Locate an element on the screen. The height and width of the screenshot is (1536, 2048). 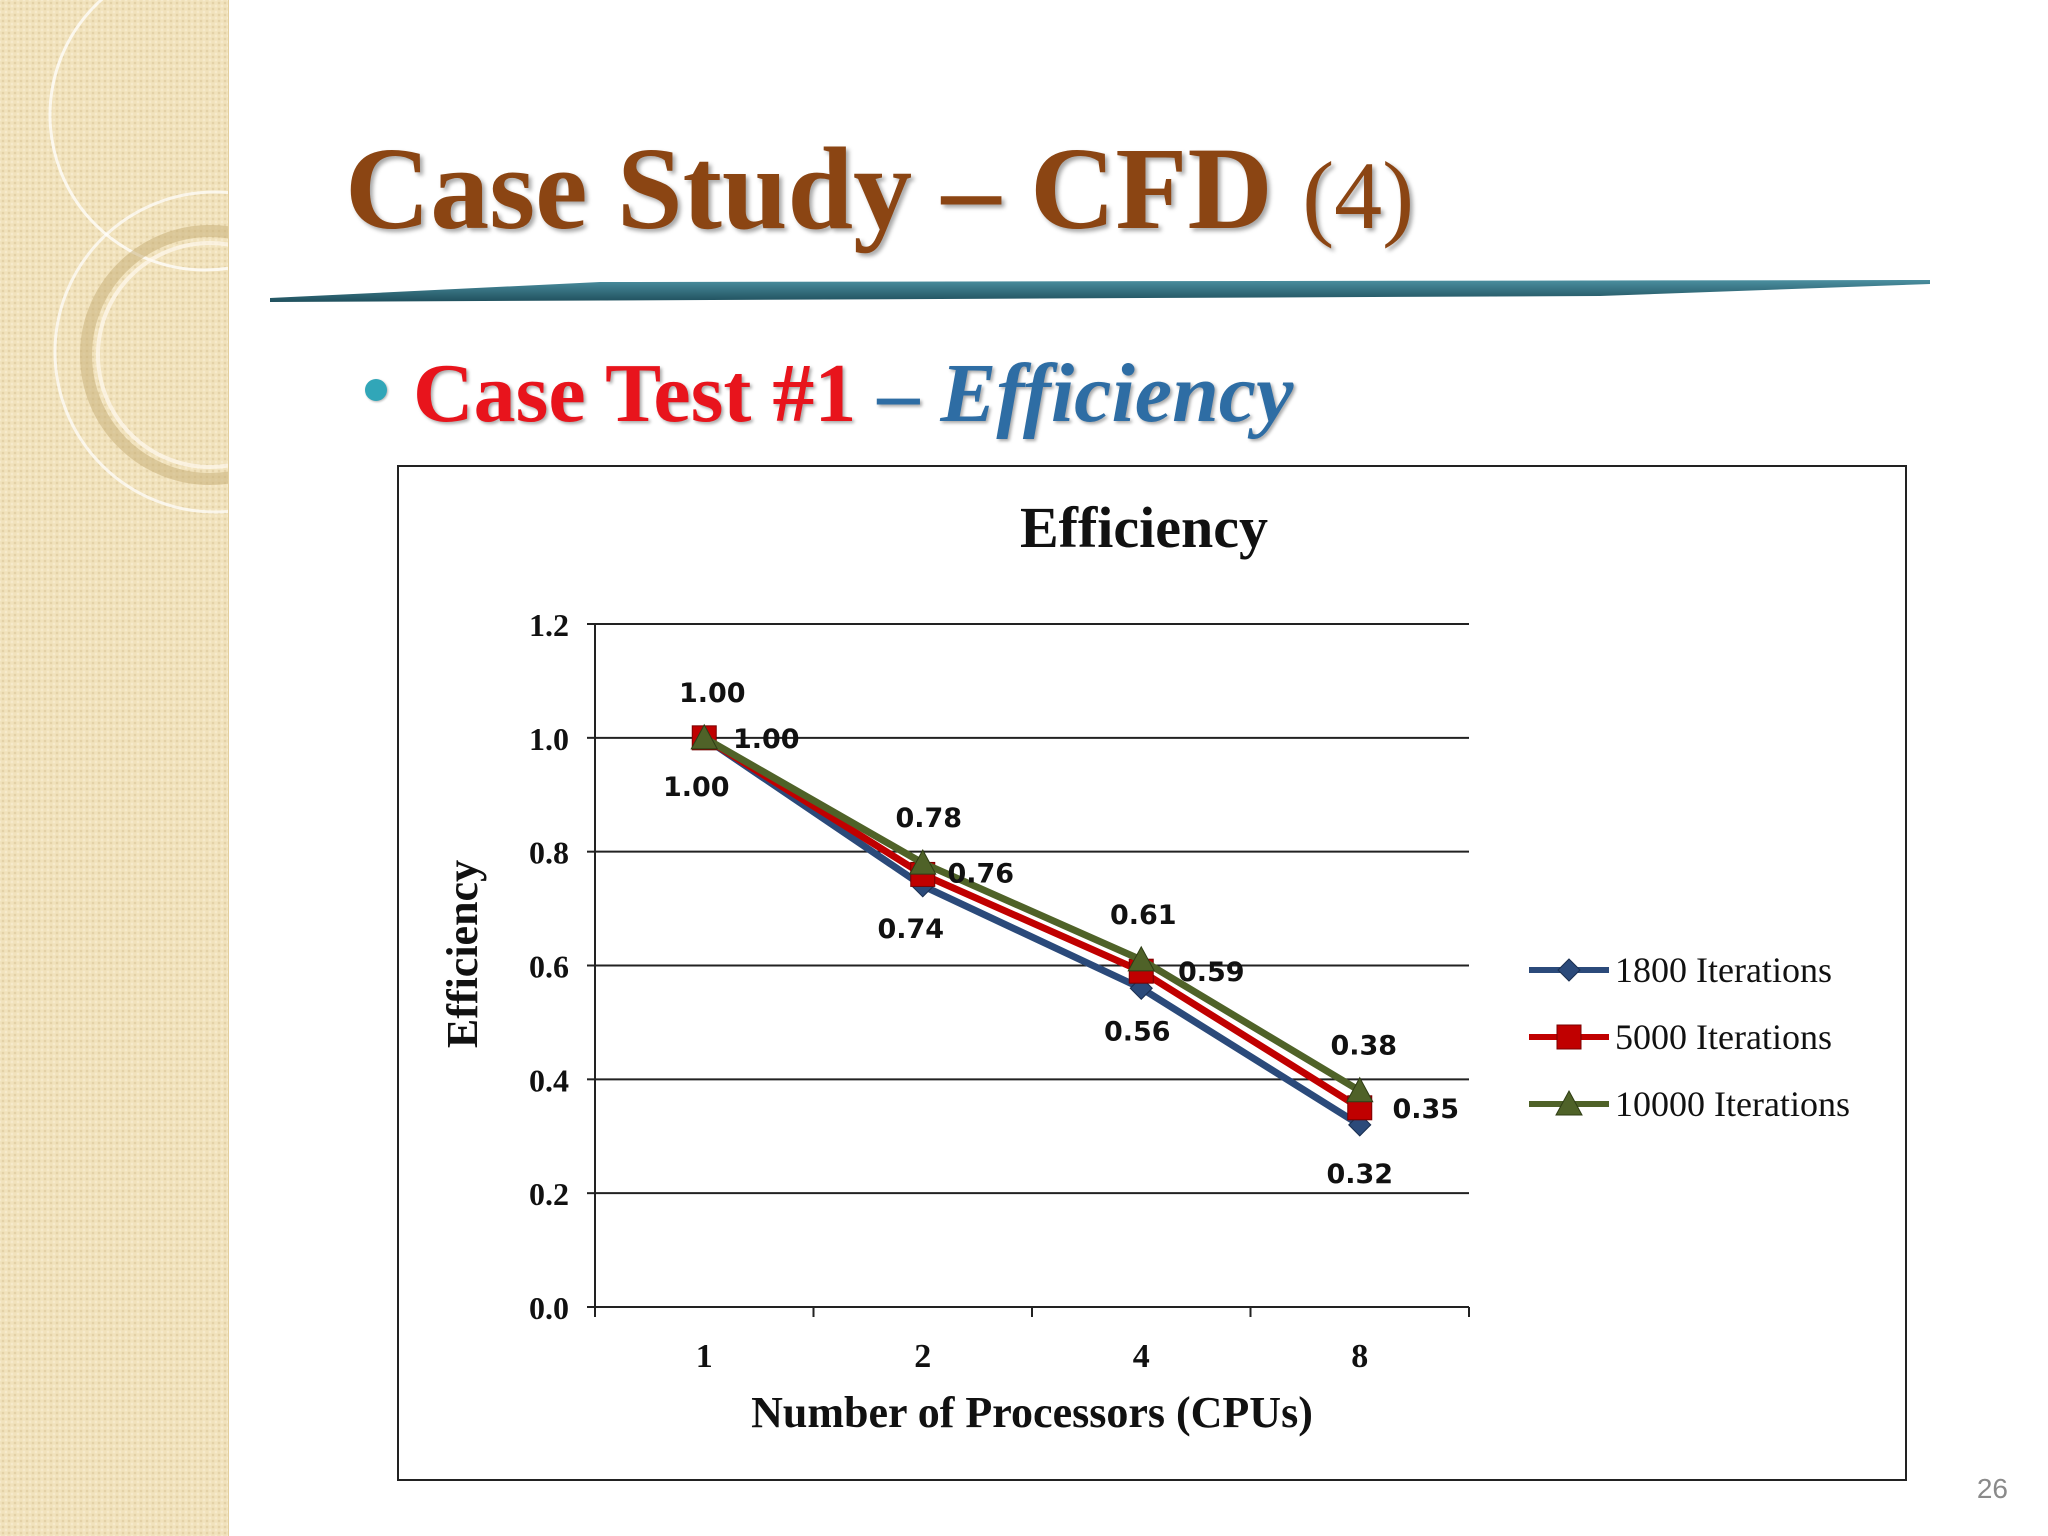
y-tick-label: 1.0 is located at coordinates (549, 739).